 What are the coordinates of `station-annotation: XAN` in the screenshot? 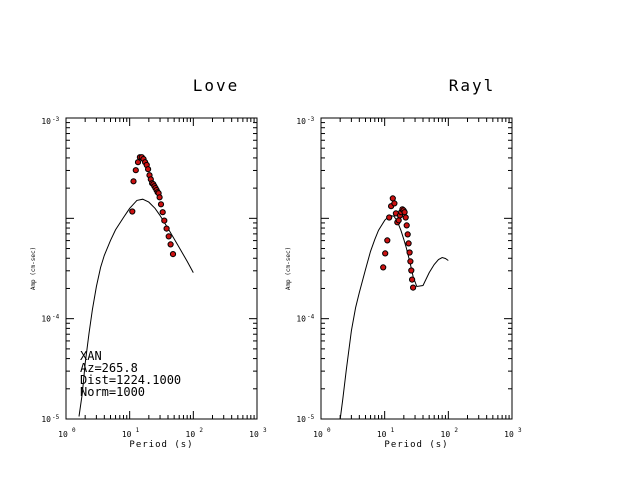 It's located at (91, 356).